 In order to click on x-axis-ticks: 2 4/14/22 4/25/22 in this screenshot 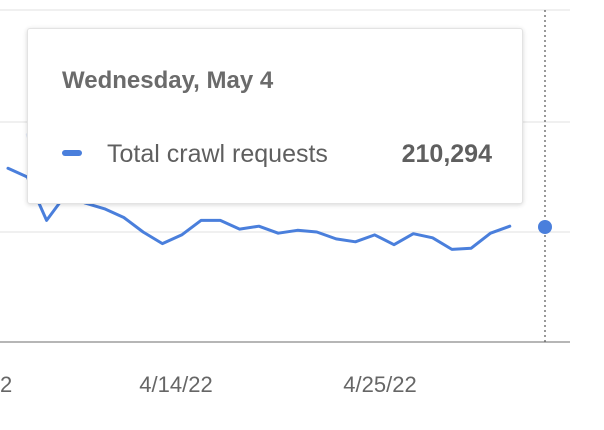, I will do `click(208, 384)`.